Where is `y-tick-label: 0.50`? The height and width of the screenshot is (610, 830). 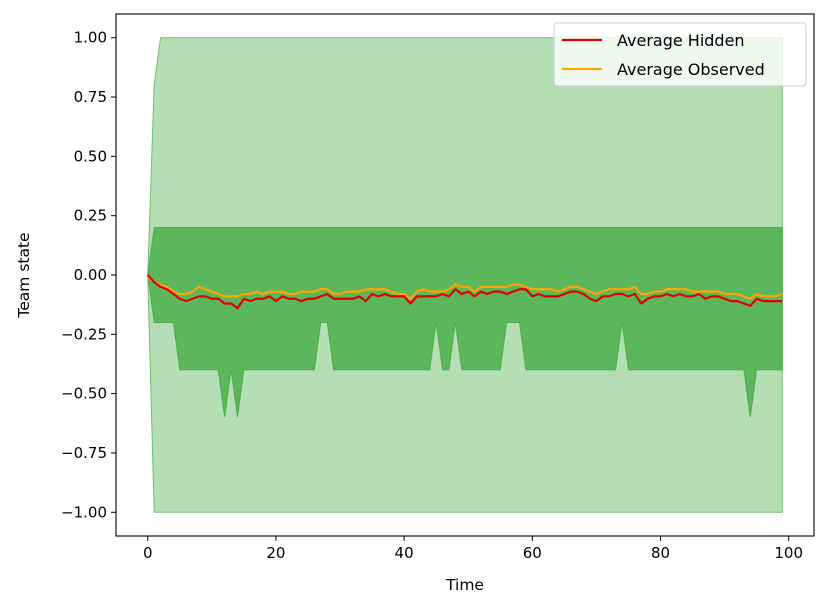 y-tick-label: 0.50 is located at coordinates (90, 156).